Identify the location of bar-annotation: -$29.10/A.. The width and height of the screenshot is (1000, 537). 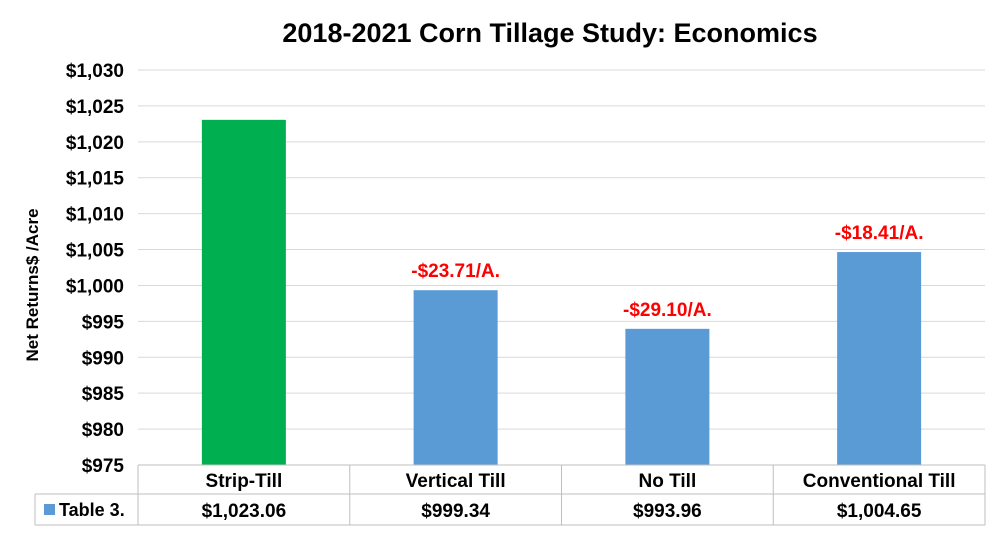
(667, 310).